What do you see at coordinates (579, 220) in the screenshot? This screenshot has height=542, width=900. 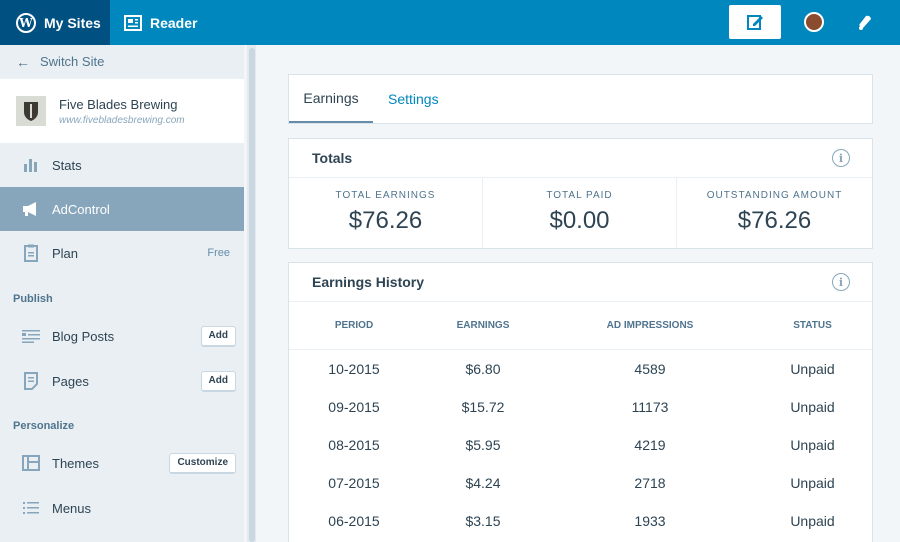 I see `total-paid-value: $0.00` at bounding box center [579, 220].